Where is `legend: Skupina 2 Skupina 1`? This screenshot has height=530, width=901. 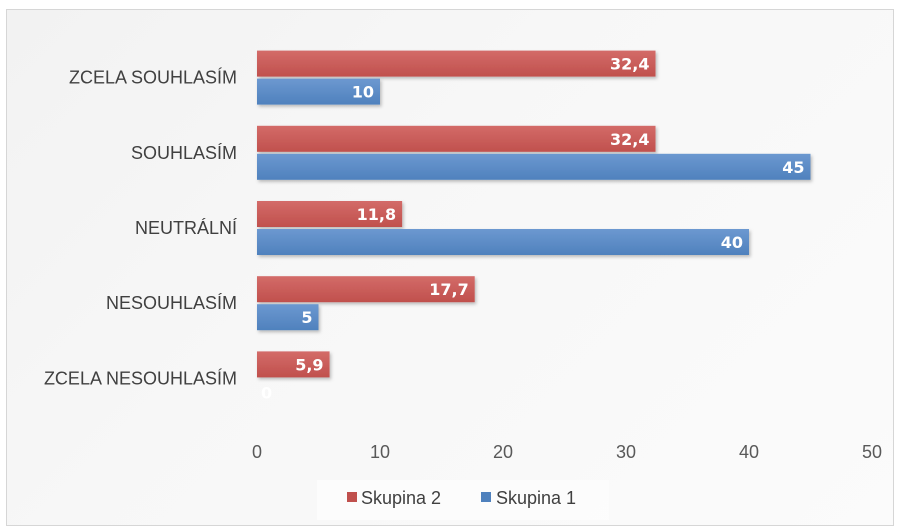
legend: Skupina 2 Skupina 1 is located at coordinates (463, 500).